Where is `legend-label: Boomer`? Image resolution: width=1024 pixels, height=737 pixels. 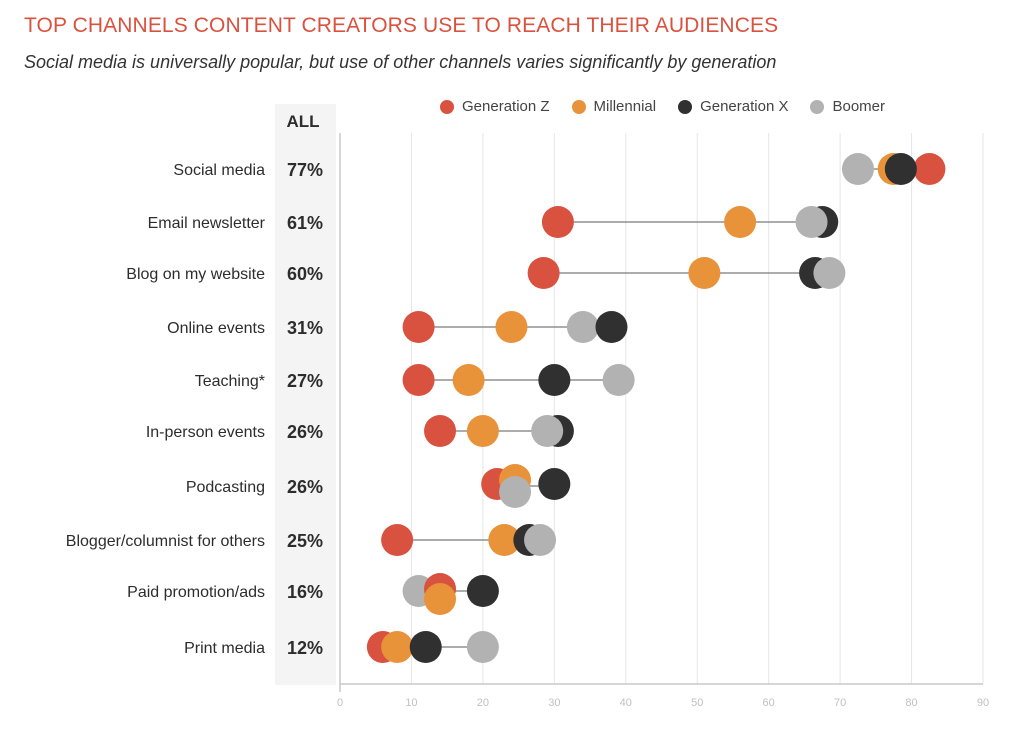
legend-label: Boomer is located at coordinates (858, 106).